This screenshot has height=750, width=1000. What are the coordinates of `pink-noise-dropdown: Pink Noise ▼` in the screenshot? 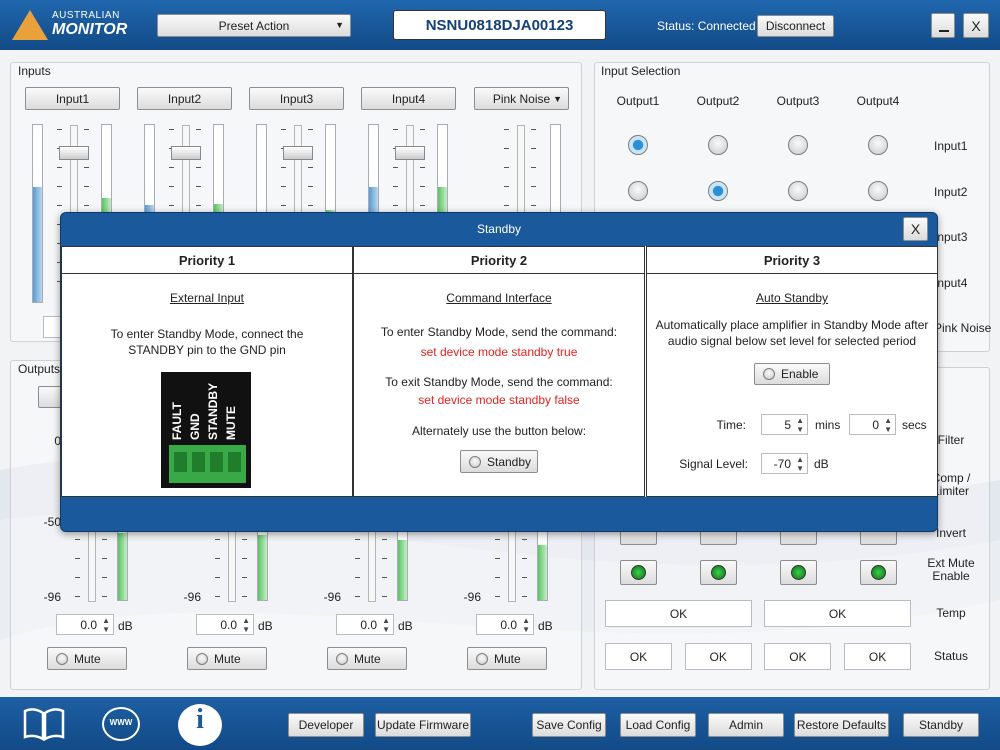 It's located at (521, 98).